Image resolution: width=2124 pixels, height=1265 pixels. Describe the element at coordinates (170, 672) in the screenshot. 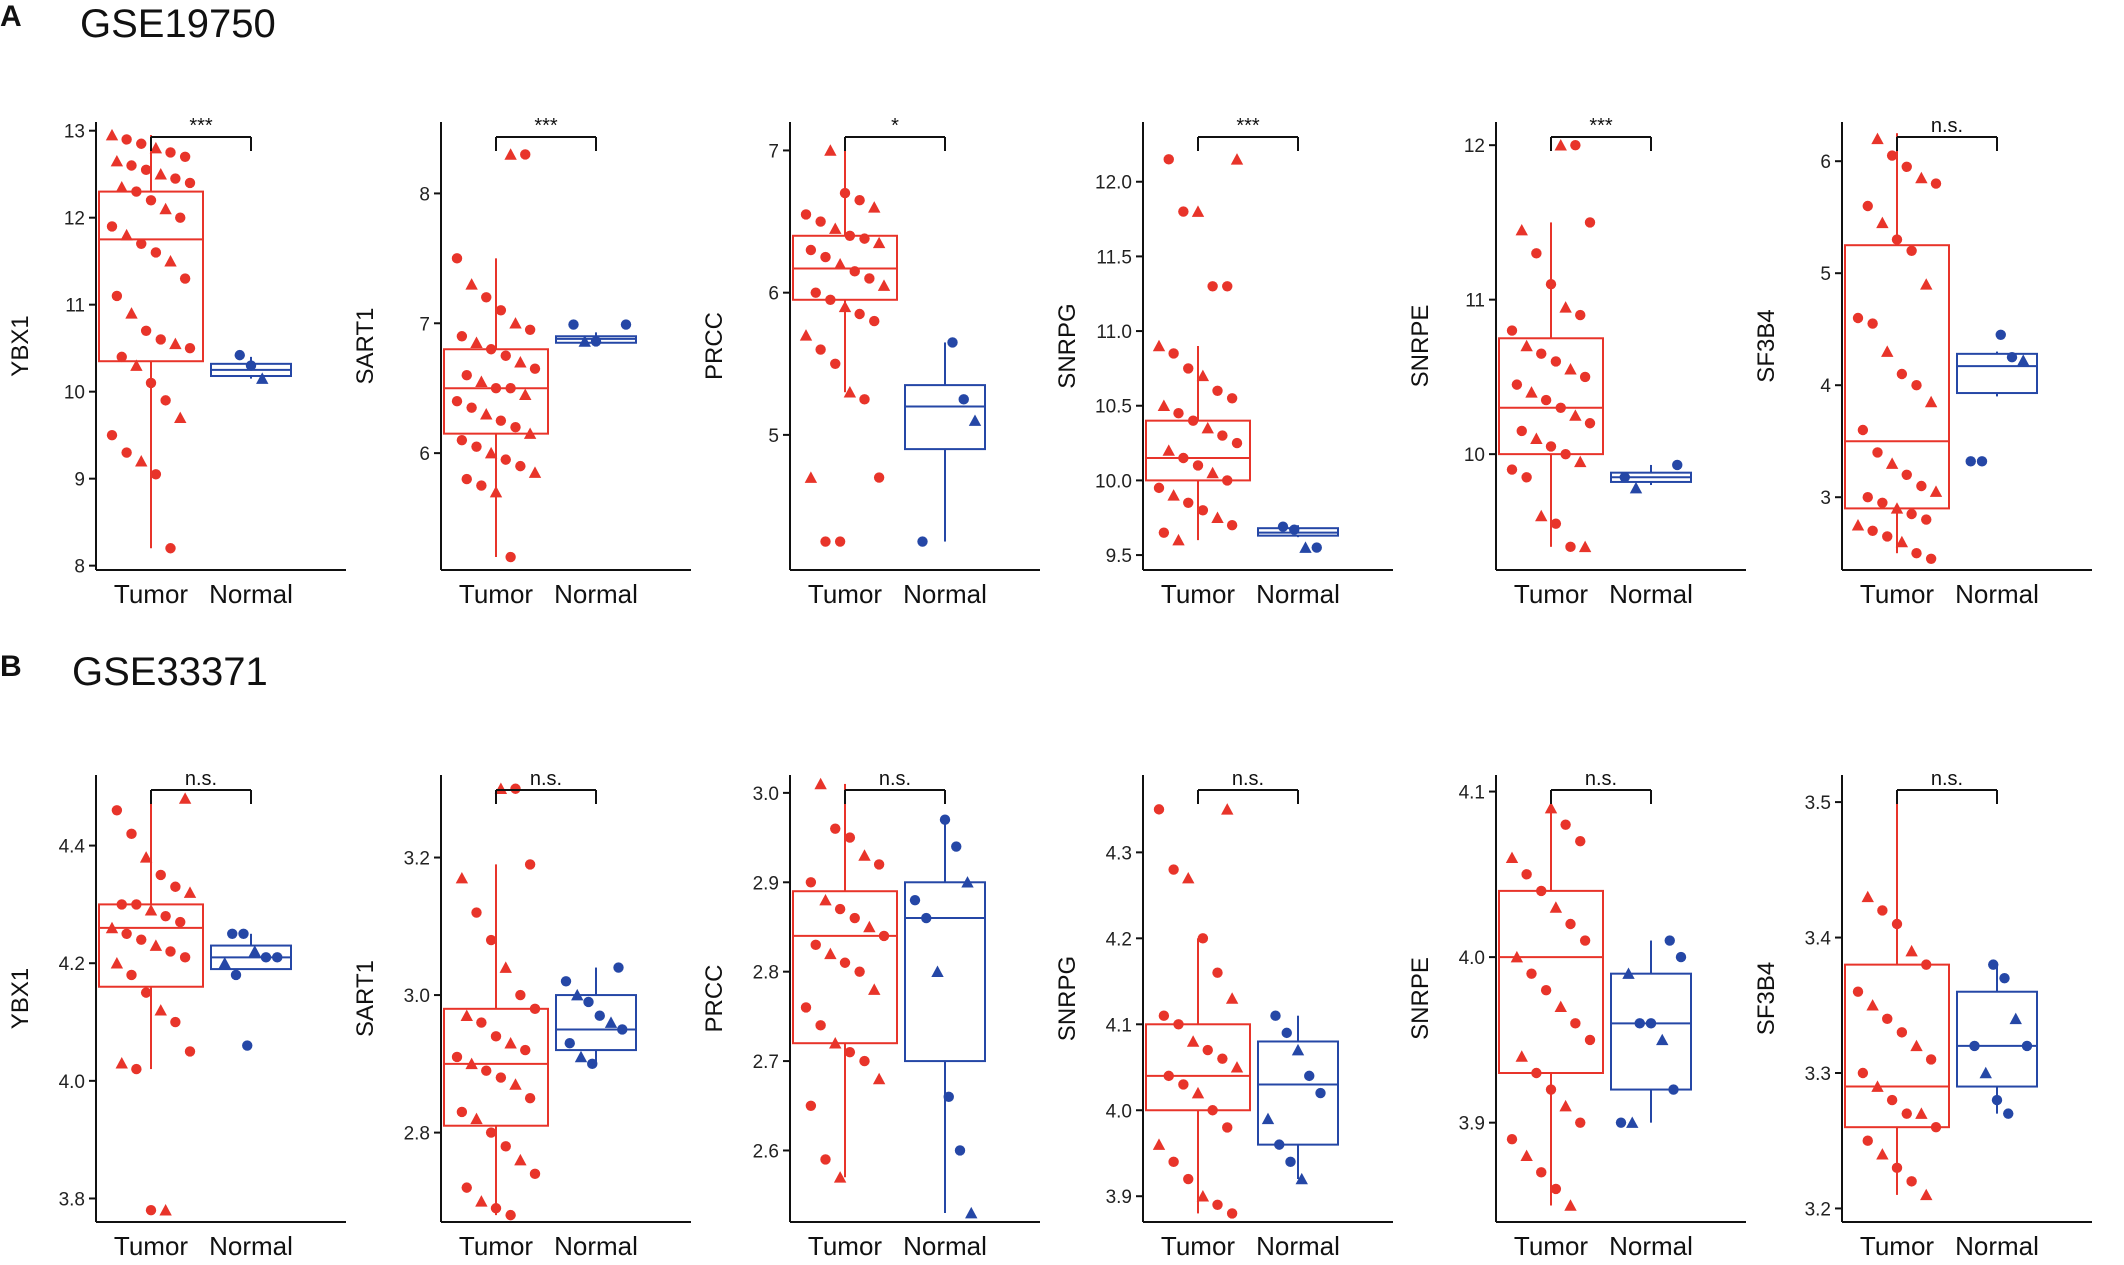

I see `dataset-title-b: GSE33371` at that location.